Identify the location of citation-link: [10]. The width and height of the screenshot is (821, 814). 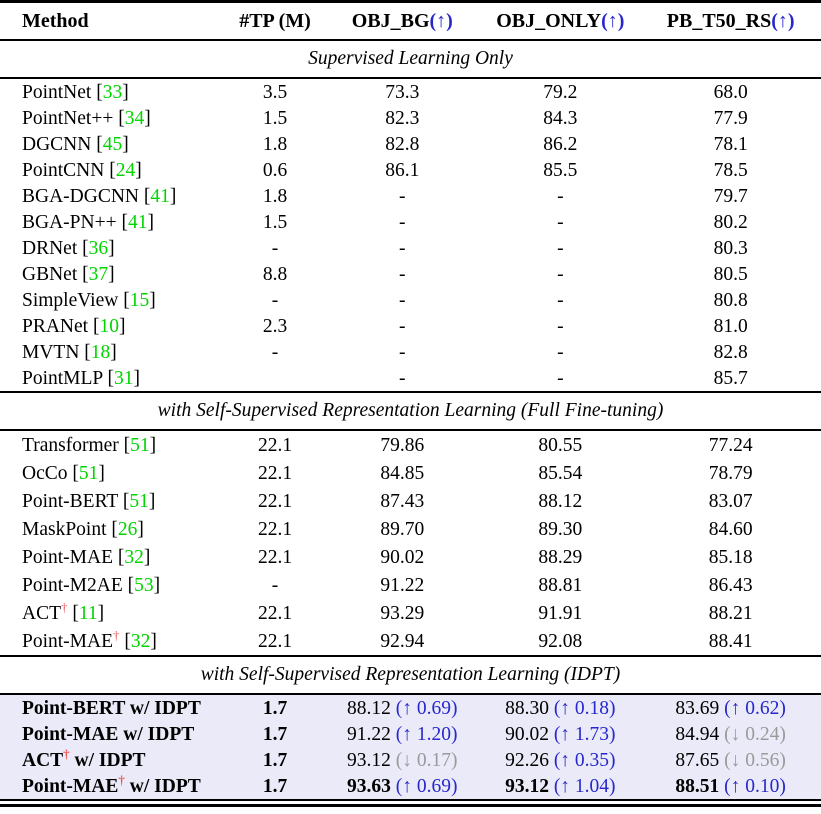
(107, 326).